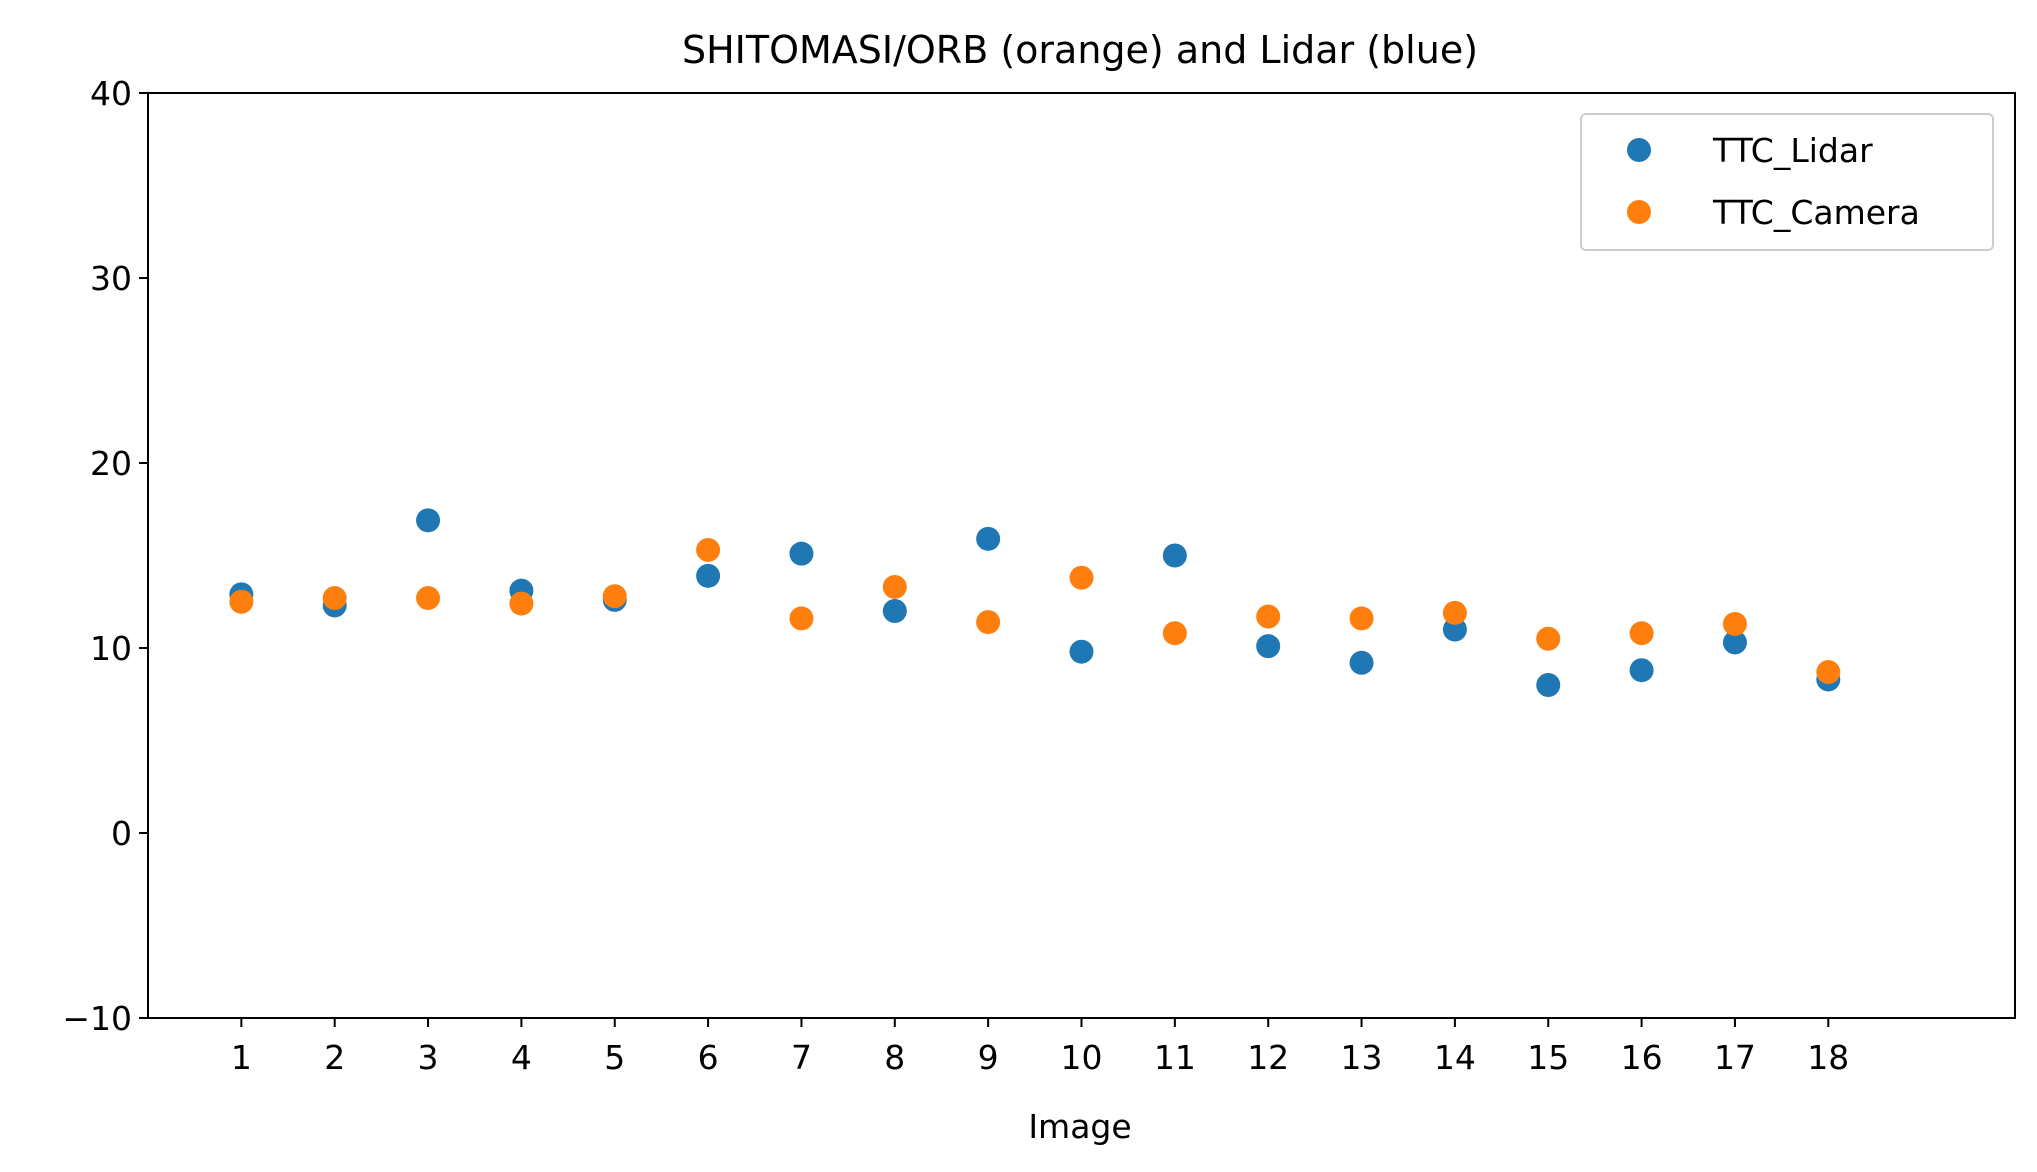 The image size is (2037, 1172). I want to click on x-tick-label: 3, so click(428, 1057).